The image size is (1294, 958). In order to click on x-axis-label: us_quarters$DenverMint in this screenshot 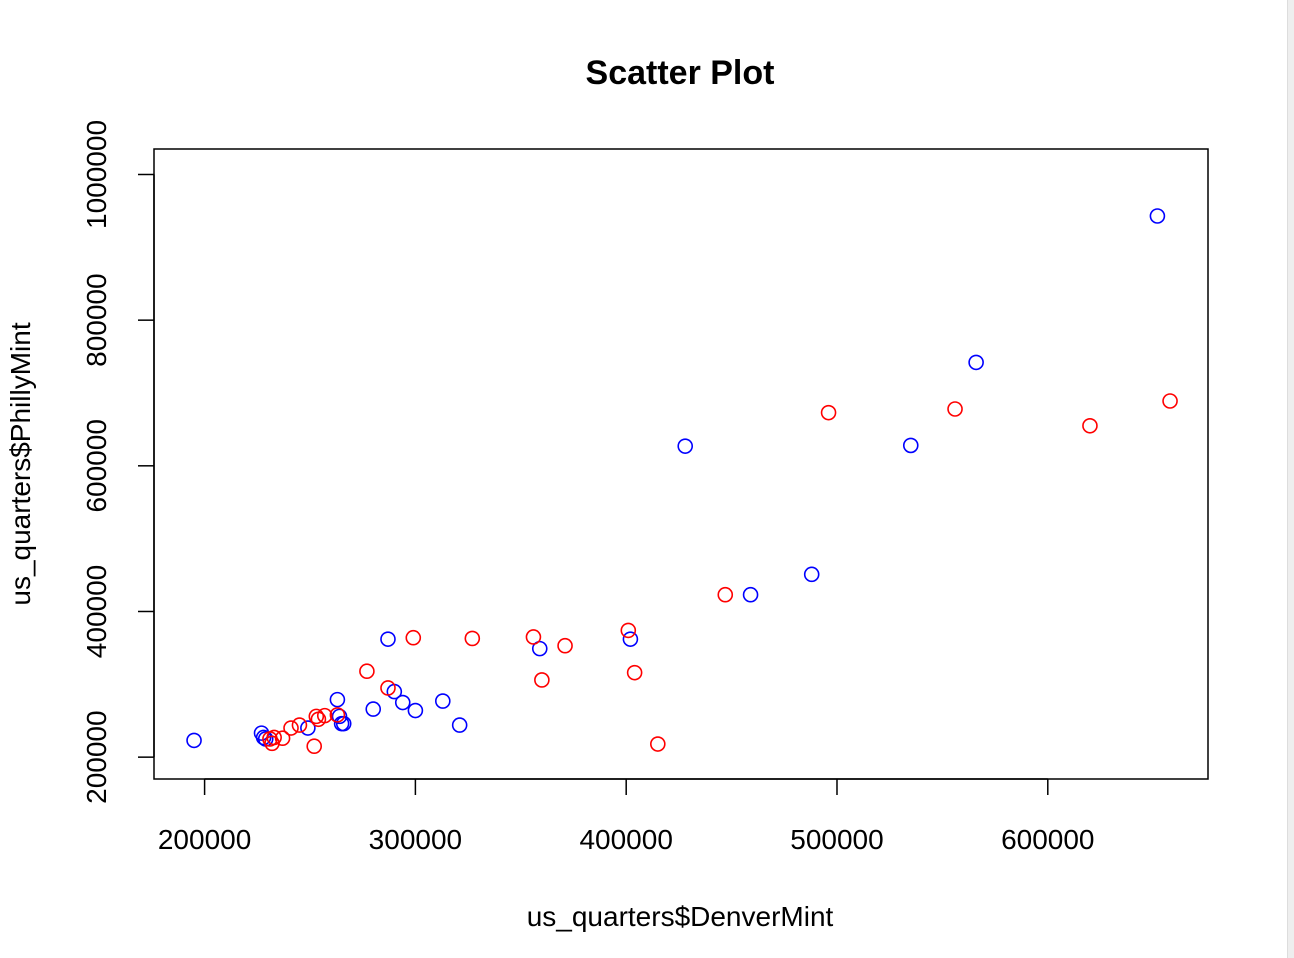, I will do `click(680, 916)`.